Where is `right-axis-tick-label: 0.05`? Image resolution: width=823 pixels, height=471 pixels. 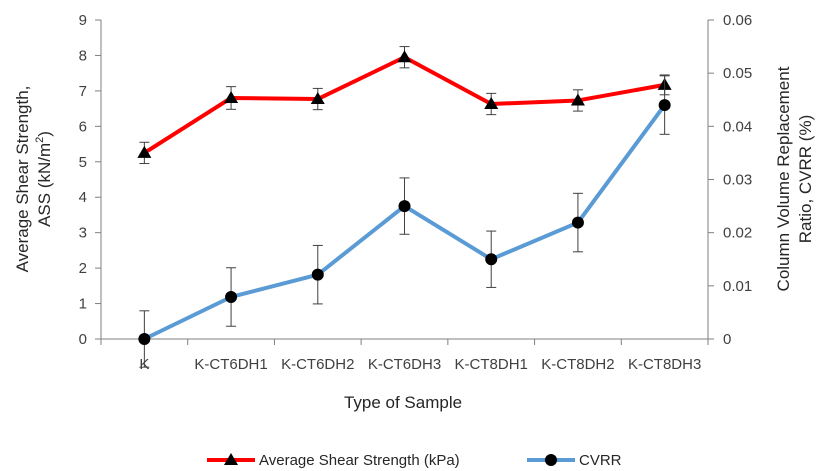
right-axis-tick-label: 0.05 is located at coordinates (737, 73).